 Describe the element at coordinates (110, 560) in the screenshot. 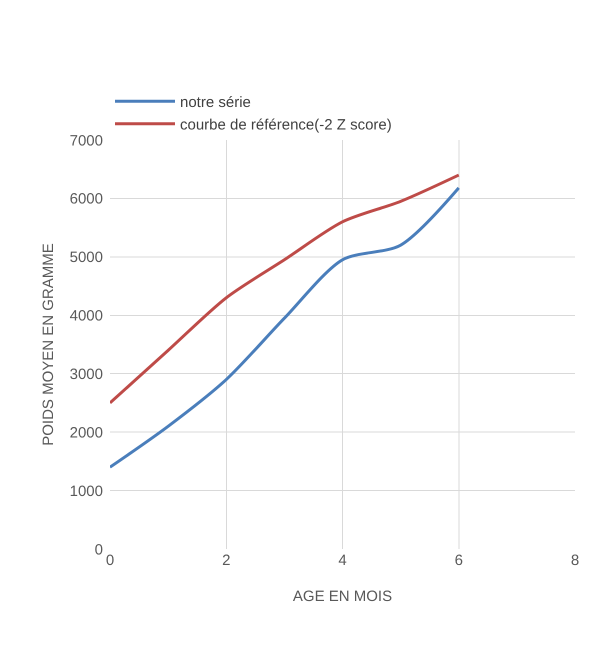

I see `x-tick-label: 0` at that location.